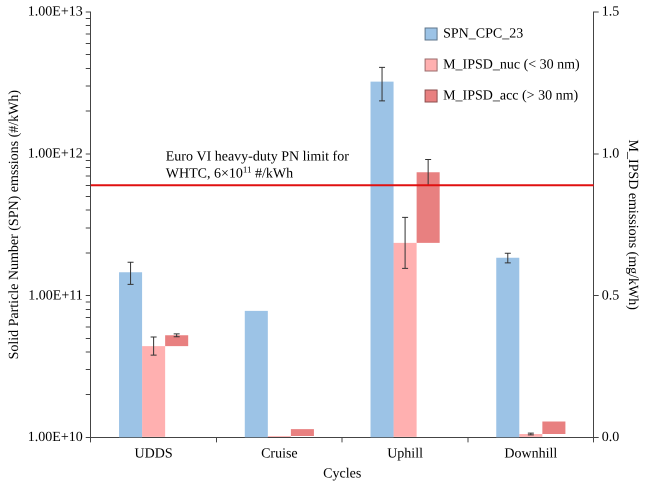 The width and height of the screenshot is (649, 486). I want to click on y2-tick-label: 0.0, so click(611, 438).